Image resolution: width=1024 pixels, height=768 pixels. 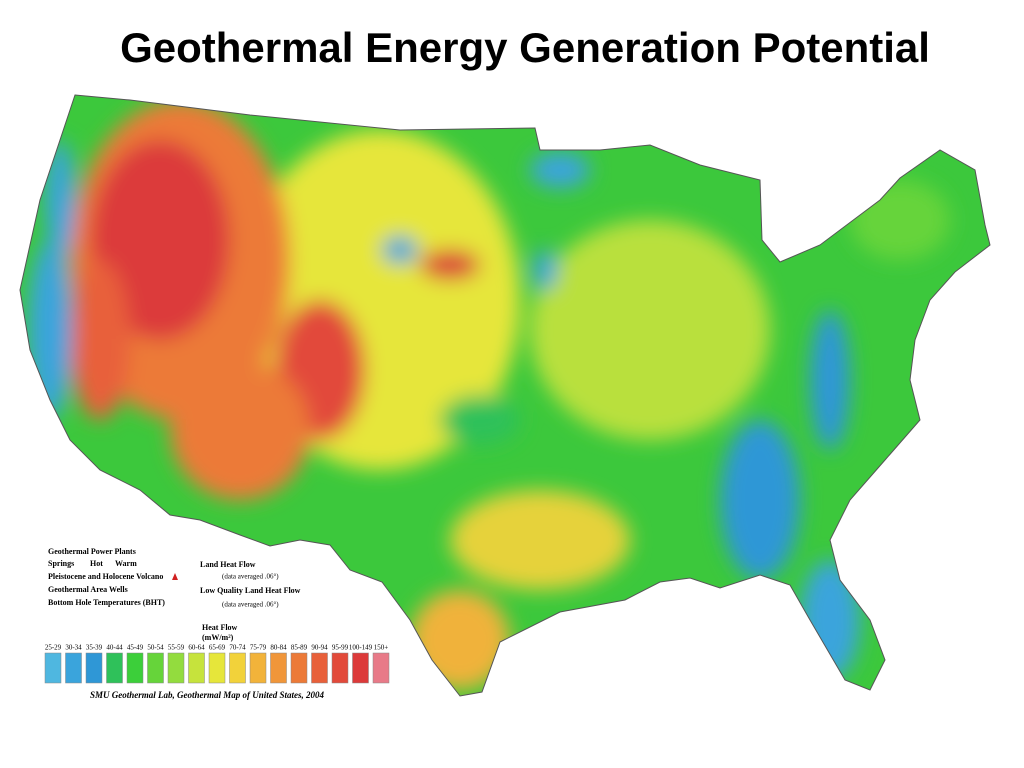 What do you see at coordinates (319, 648) in the screenshot?
I see `scale-label: 90-94` at bounding box center [319, 648].